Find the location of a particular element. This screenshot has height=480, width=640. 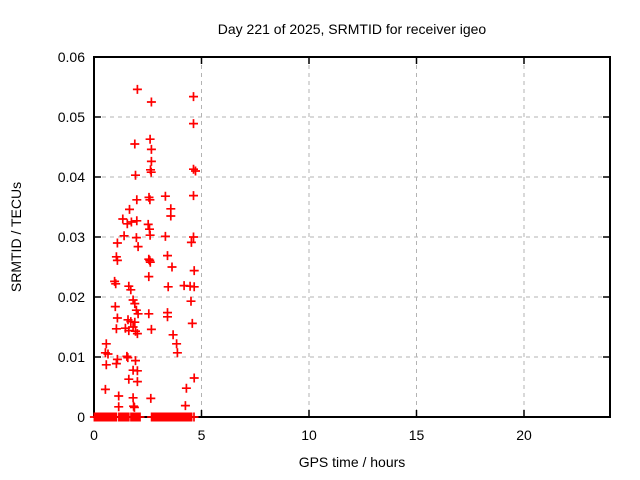

x-tick-label: 20 is located at coordinates (524, 435).